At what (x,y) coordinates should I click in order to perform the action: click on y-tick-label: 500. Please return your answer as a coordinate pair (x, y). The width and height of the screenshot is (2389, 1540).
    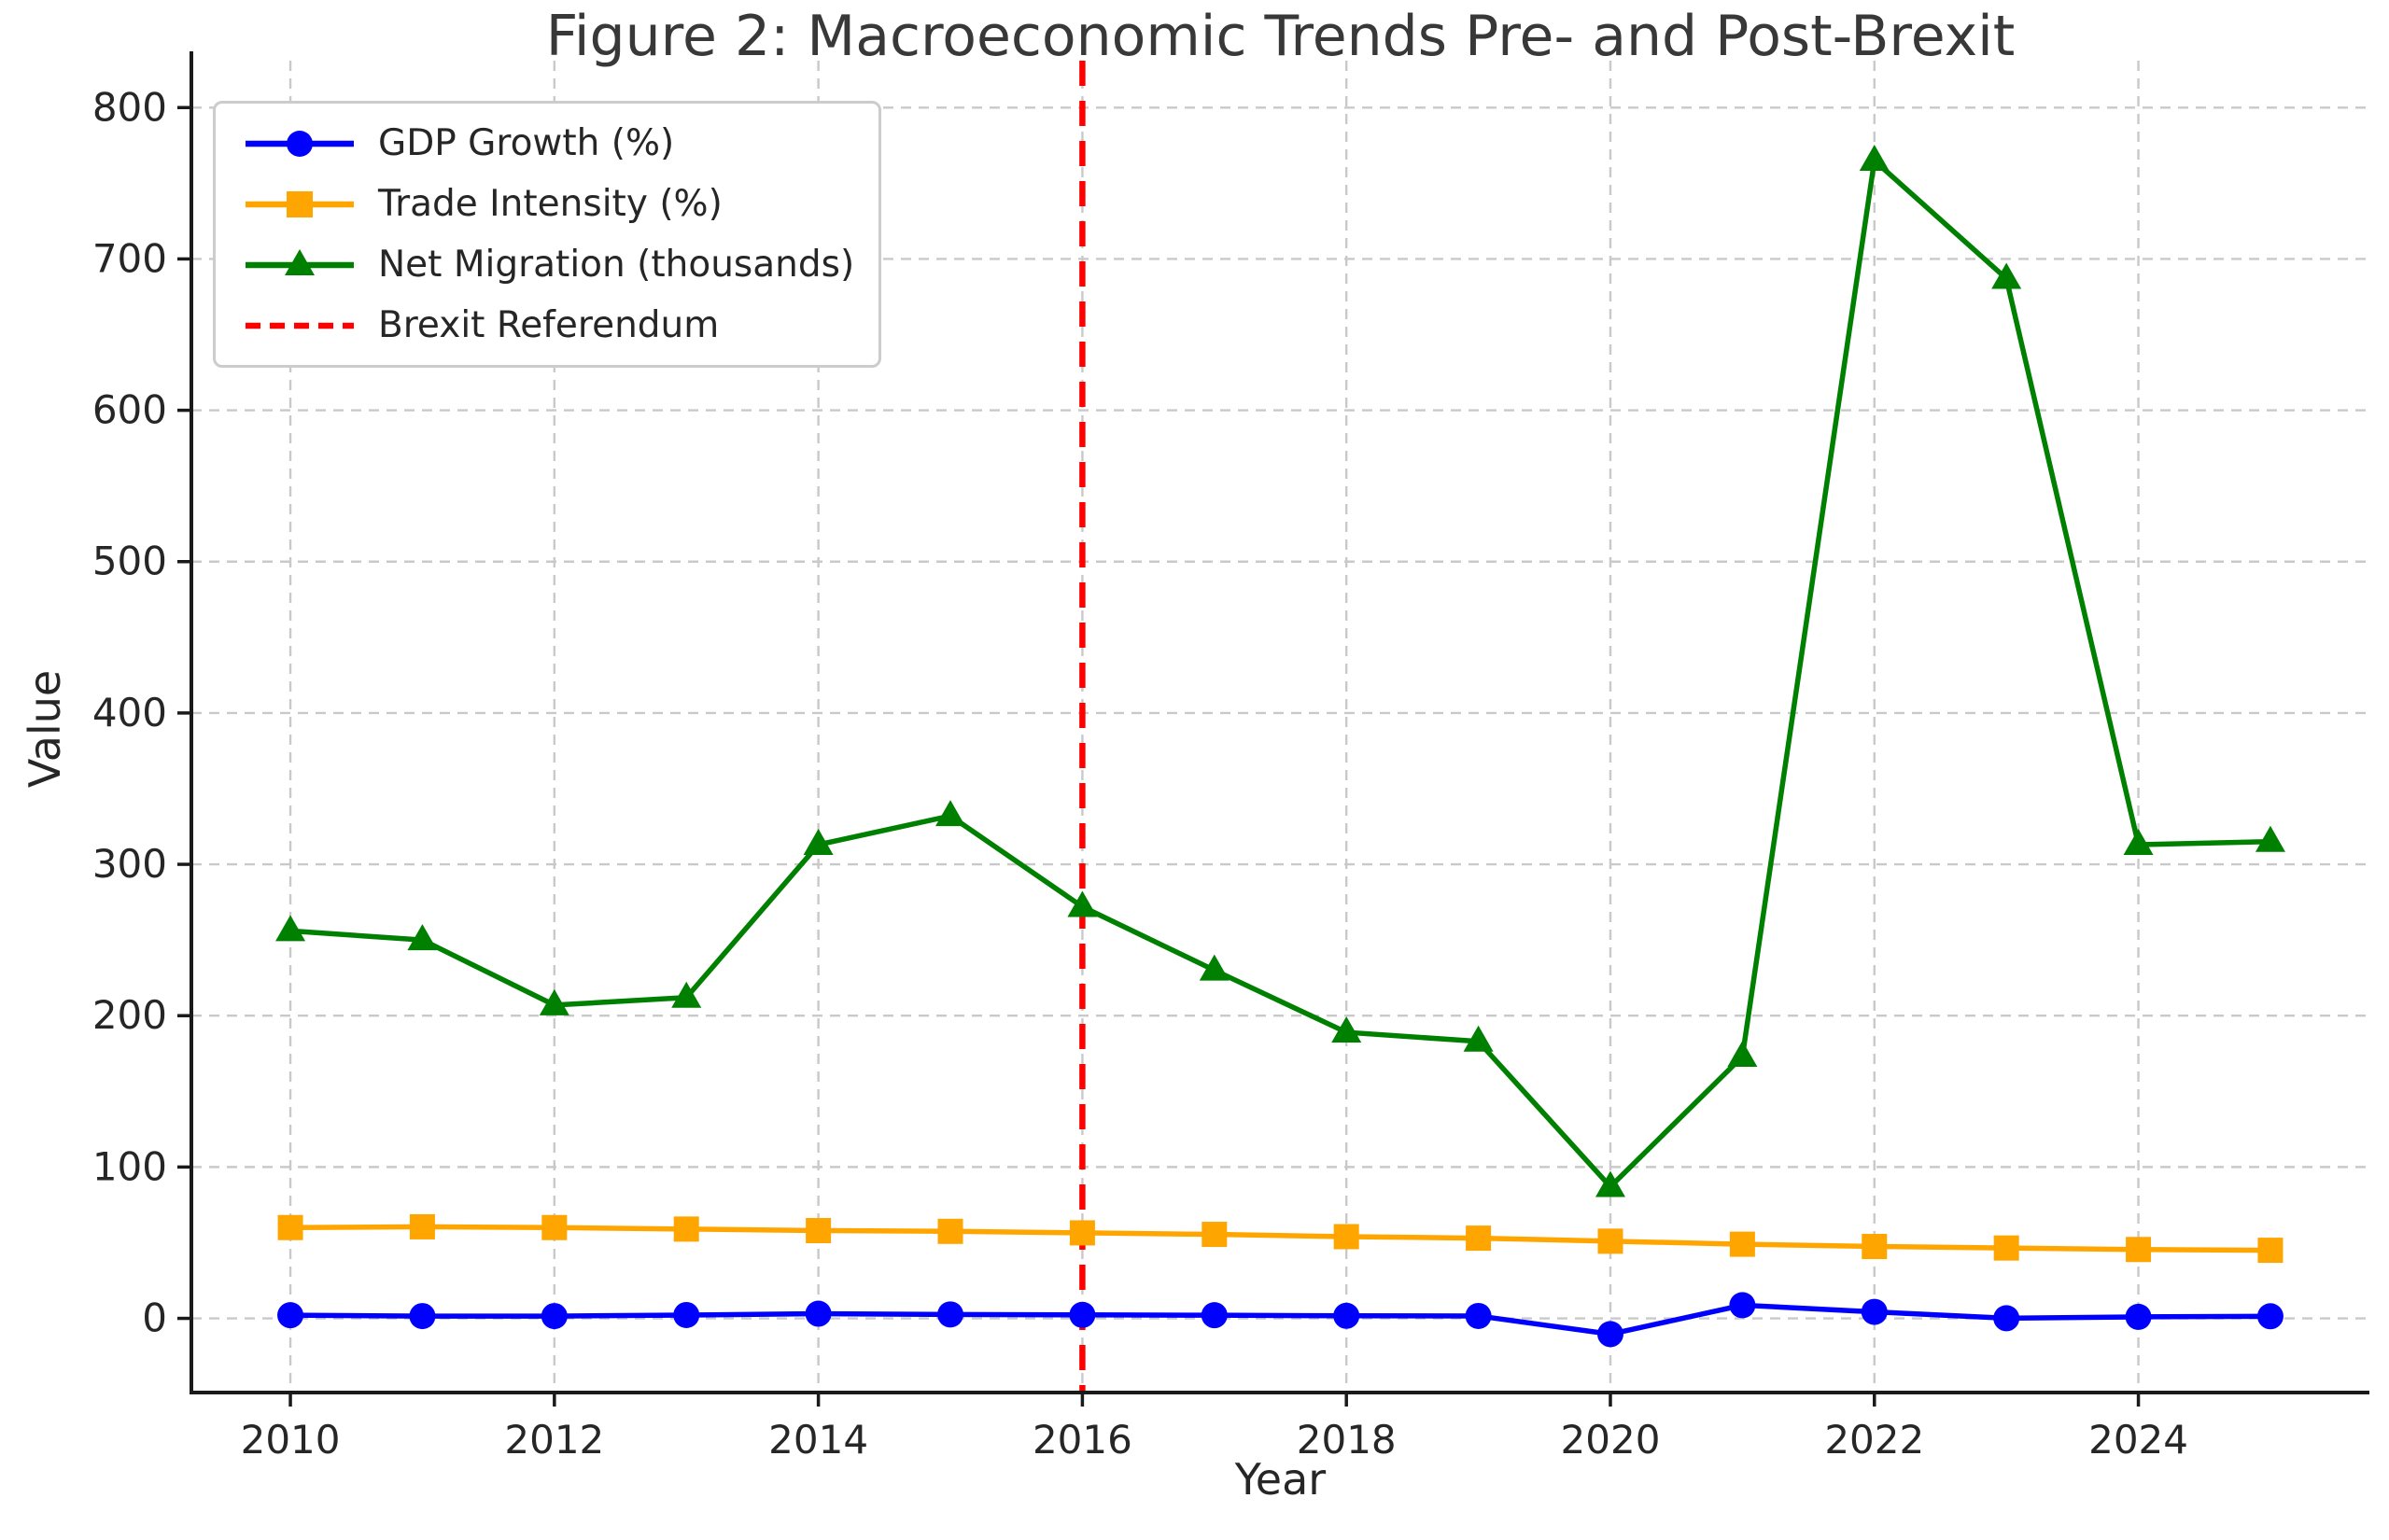
    Looking at the image, I should click on (129, 561).